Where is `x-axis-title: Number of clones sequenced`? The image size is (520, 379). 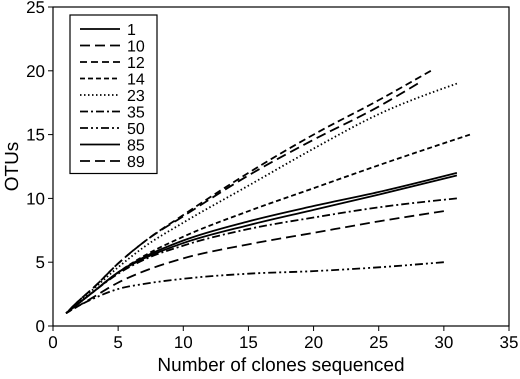 x-axis-title: Number of clones sequenced is located at coordinates (281, 365).